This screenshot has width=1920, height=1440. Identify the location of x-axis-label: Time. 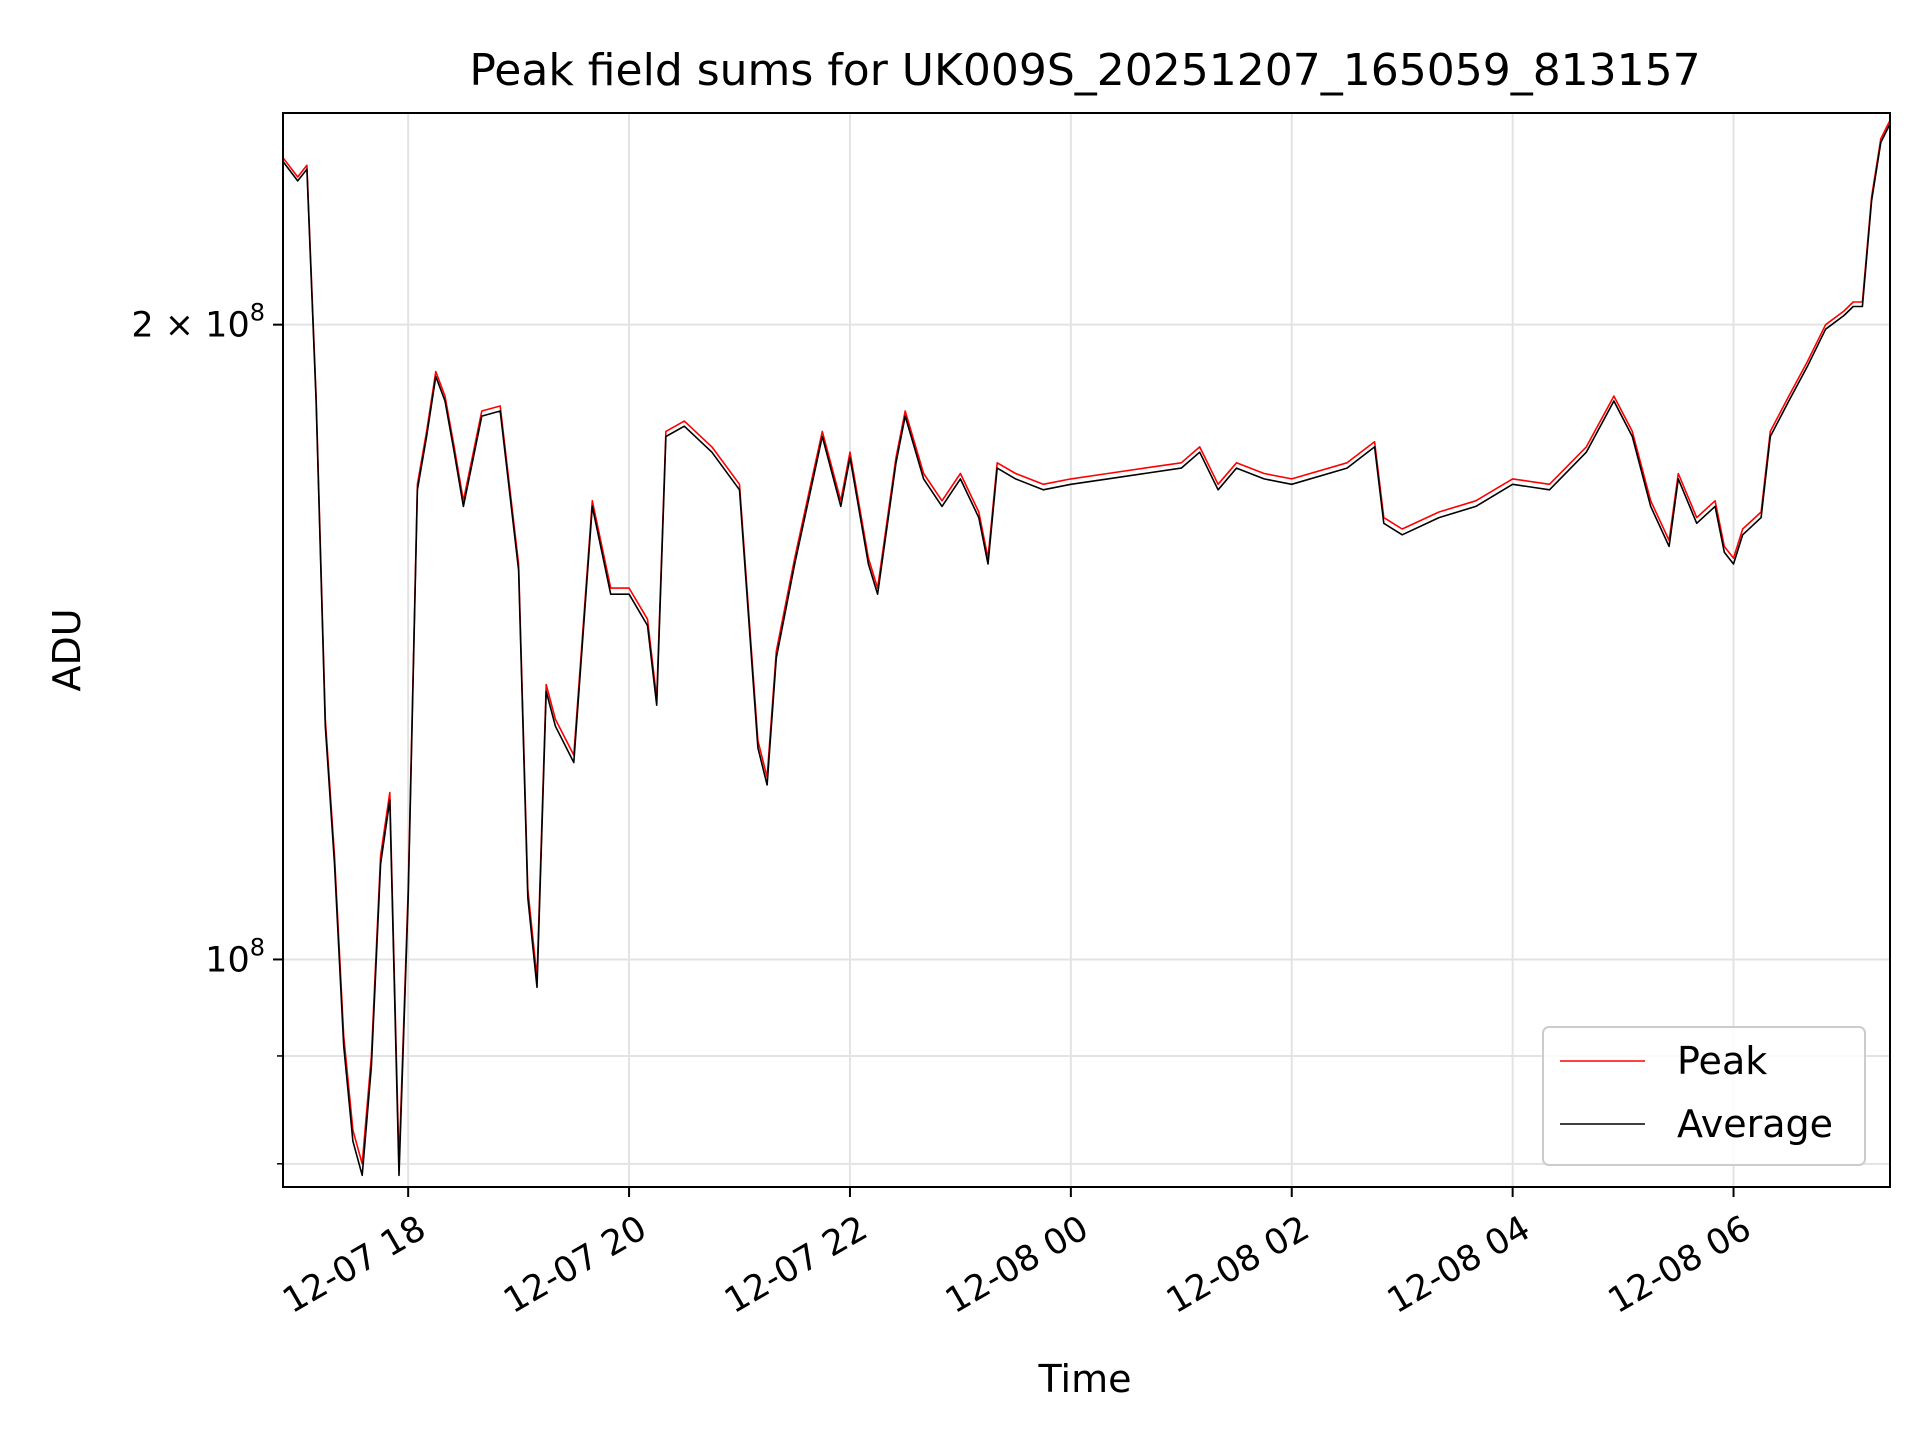
(1085, 1379).